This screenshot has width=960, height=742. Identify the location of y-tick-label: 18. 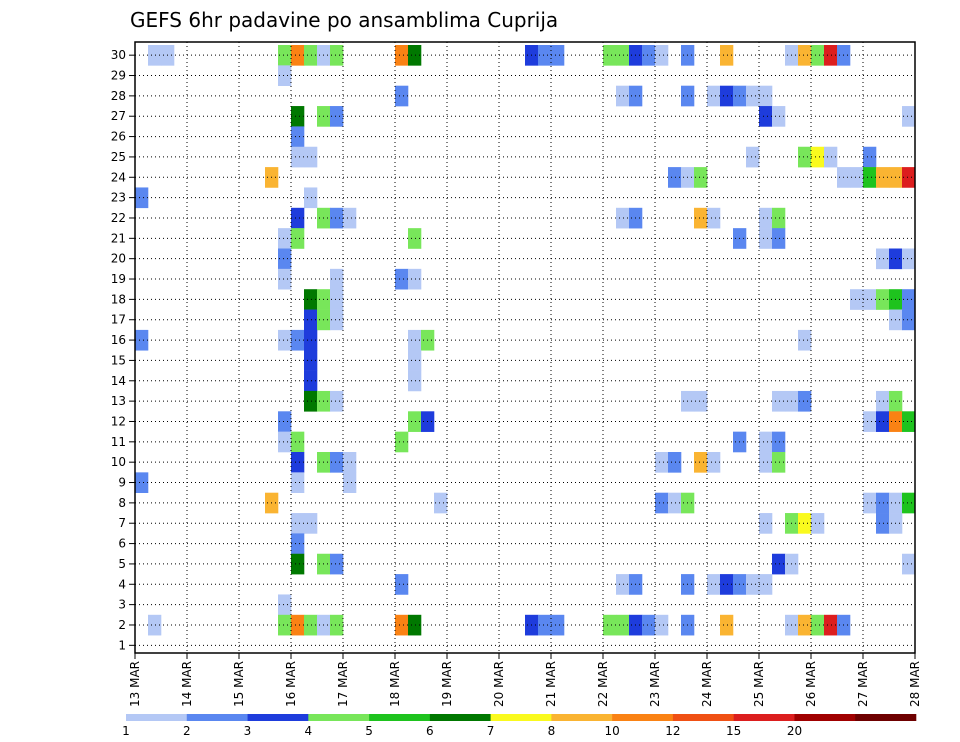
(118, 299).